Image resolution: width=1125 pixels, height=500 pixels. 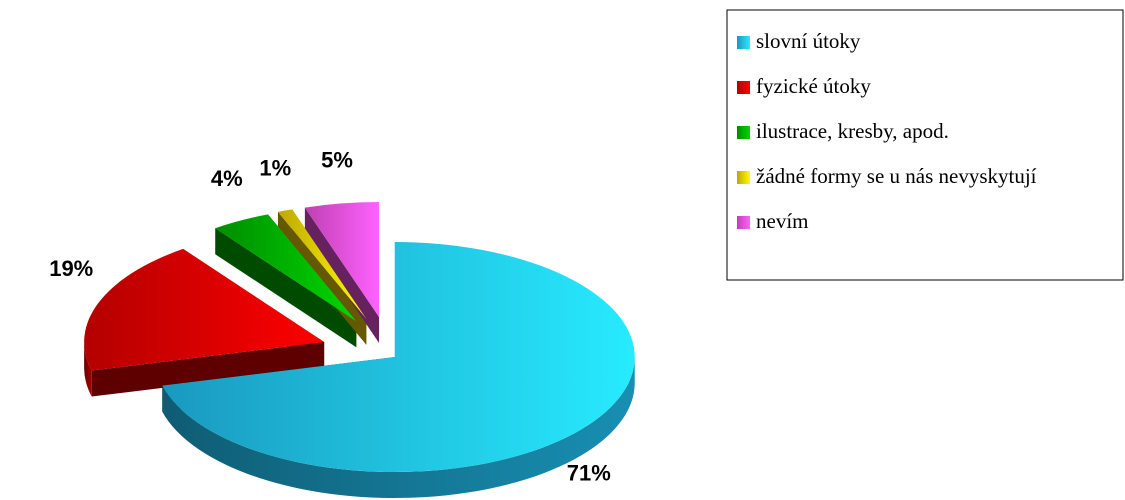 What do you see at coordinates (71, 268) in the screenshot?
I see `data-label: 19%` at bounding box center [71, 268].